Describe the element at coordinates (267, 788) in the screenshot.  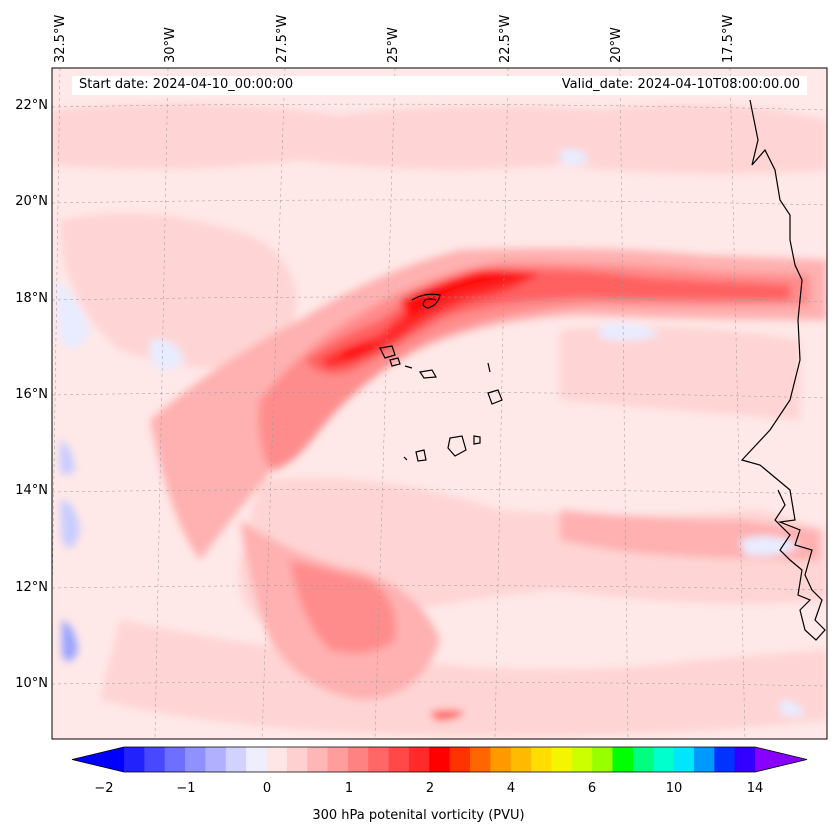
I see `colorbar-tick: 0` at that location.